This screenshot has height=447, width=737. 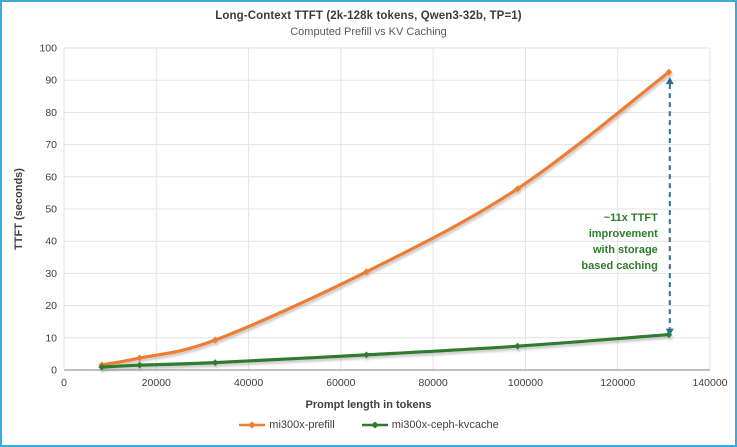 I want to click on legend-item-kvcache: mi300x-ceph-kvcache, so click(x=430, y=425).